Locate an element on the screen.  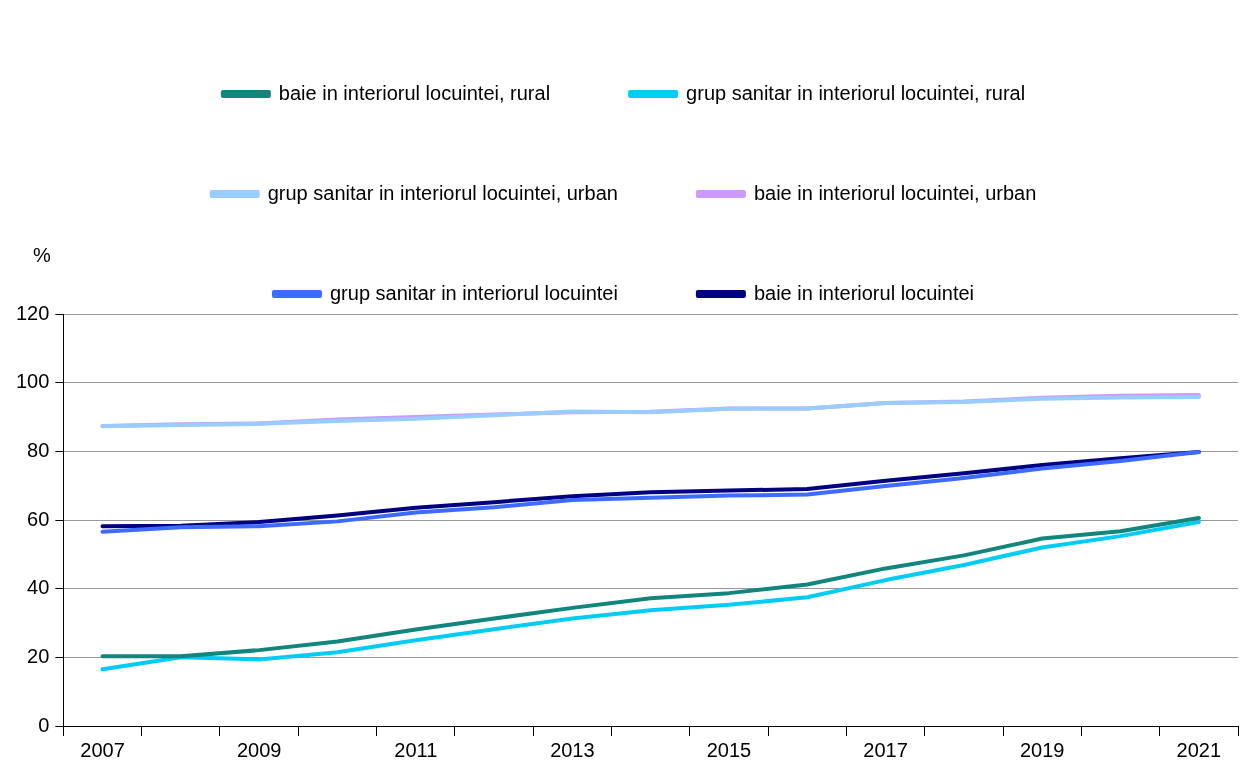
legend-label: baie in interiorul locuintei, rural is located at coordinates (414, 92).